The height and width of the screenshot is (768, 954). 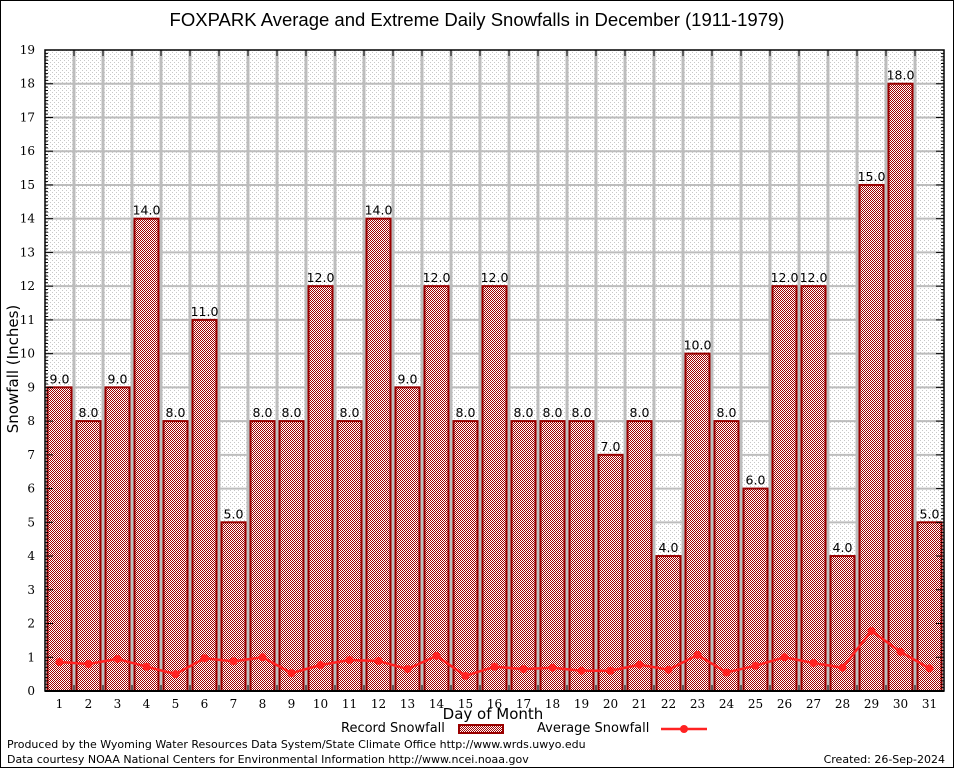 What do you see at coordinates (31, 624) in the screenshot?
I see `y-tick-label: 2` at bounding box center [31, 624].